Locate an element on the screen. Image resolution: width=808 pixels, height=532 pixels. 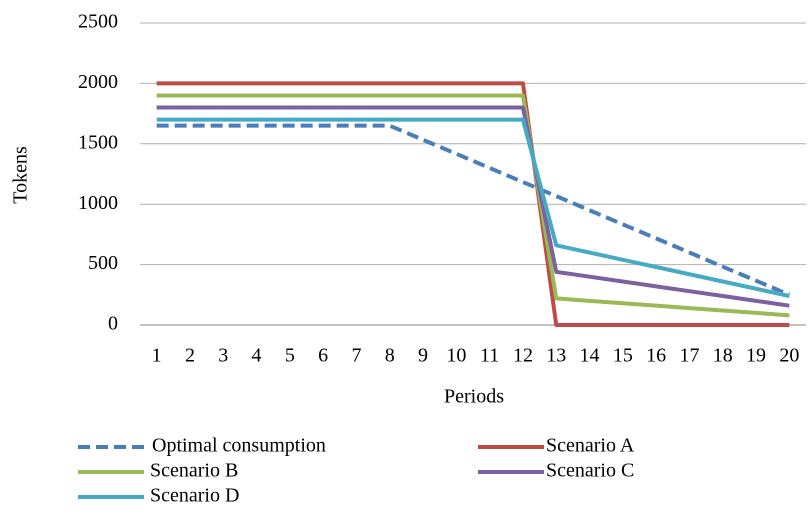
x-tick-label: 19 is located at coordinates (756, 356).